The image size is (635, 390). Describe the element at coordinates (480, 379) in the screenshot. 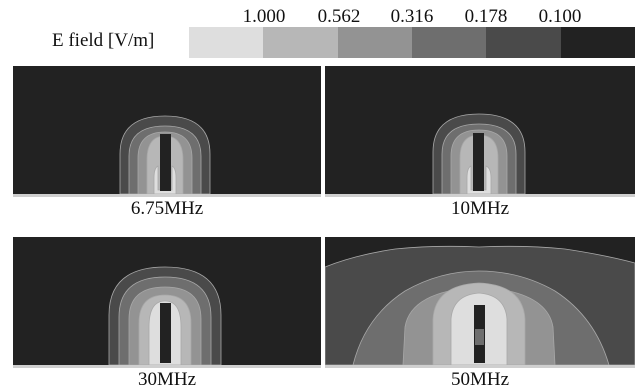

I see `panel-label: 50MHz` at that location.